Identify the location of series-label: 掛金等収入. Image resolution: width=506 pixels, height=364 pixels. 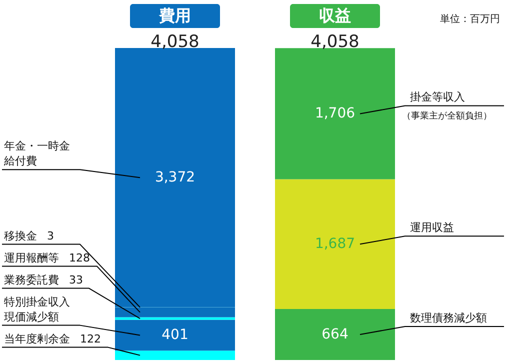
(437, 97).